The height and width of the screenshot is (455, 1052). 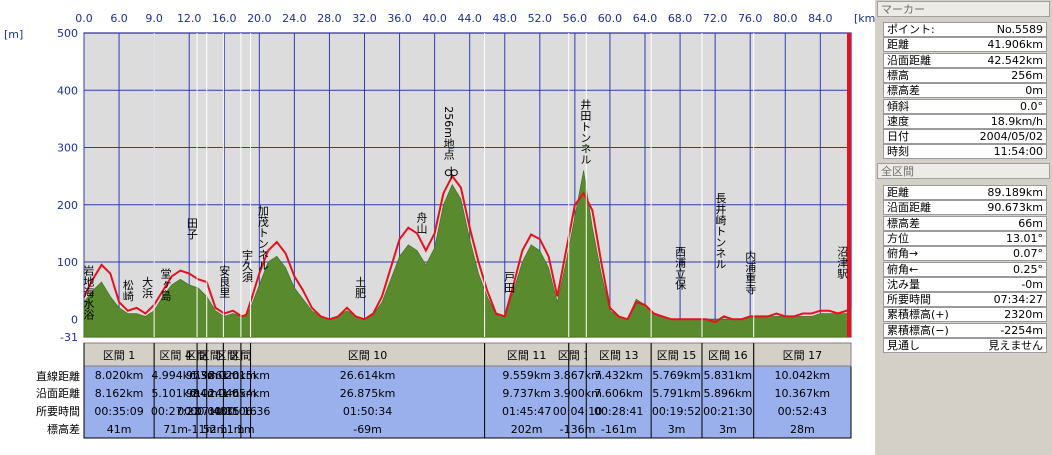 I want to click on section-elev: -11m, so click(x=202, y=429).